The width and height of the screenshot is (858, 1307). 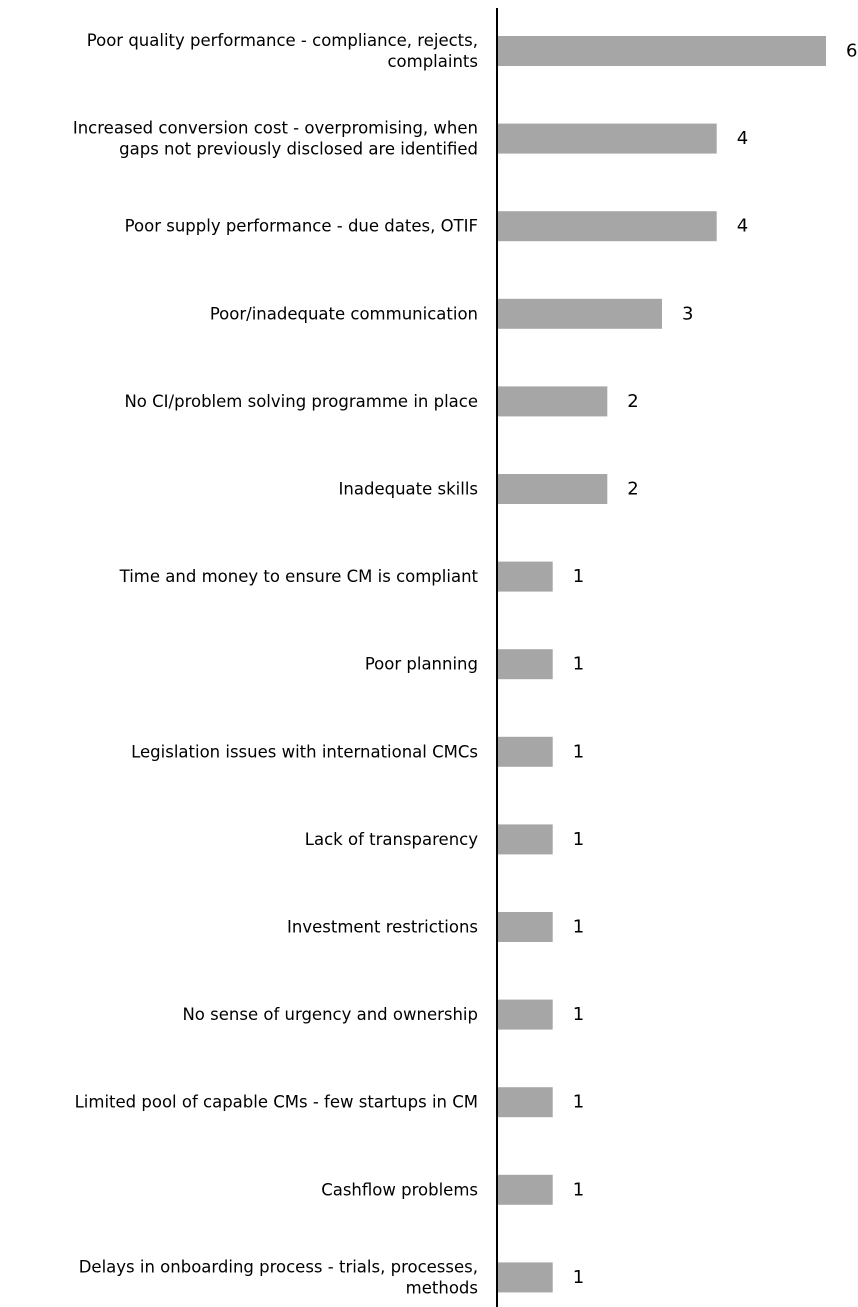 I want to click on value-label-14: 1, so click(x=578, y=1189).